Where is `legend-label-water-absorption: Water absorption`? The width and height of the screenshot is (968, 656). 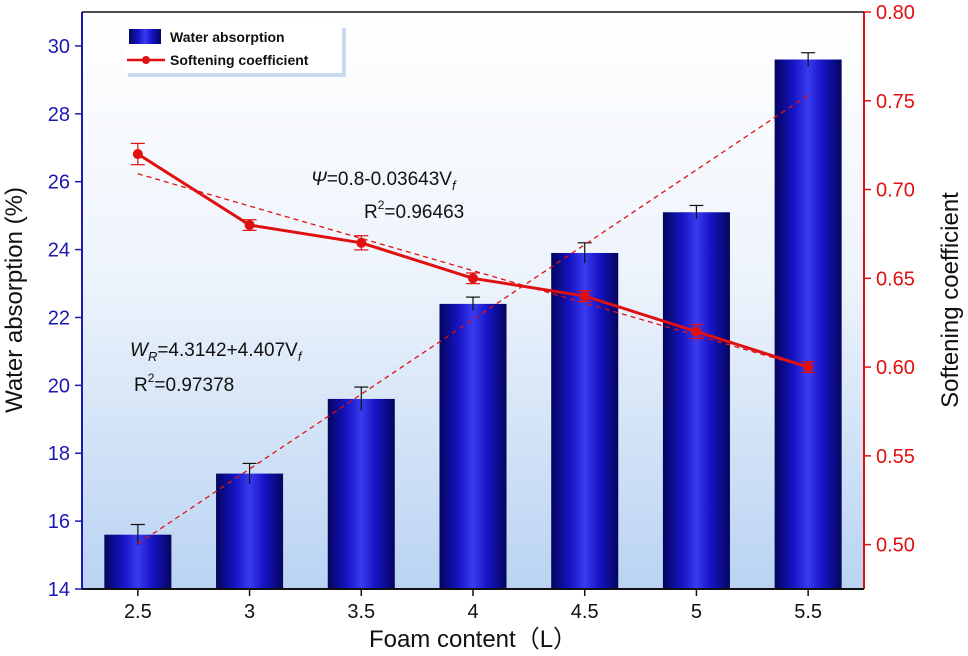 legend-label-water-absorption: Water absorption is located at coordinates (227, 37).